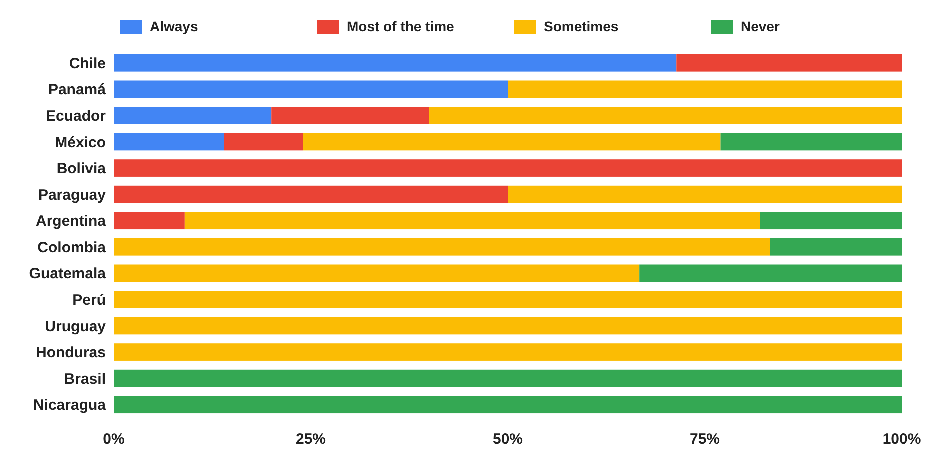 This screenshot has height=462, width=938. Describe the element at coordinates (77, 90) in the screenshot. I see `y-tick-label: Panamá` at that location.